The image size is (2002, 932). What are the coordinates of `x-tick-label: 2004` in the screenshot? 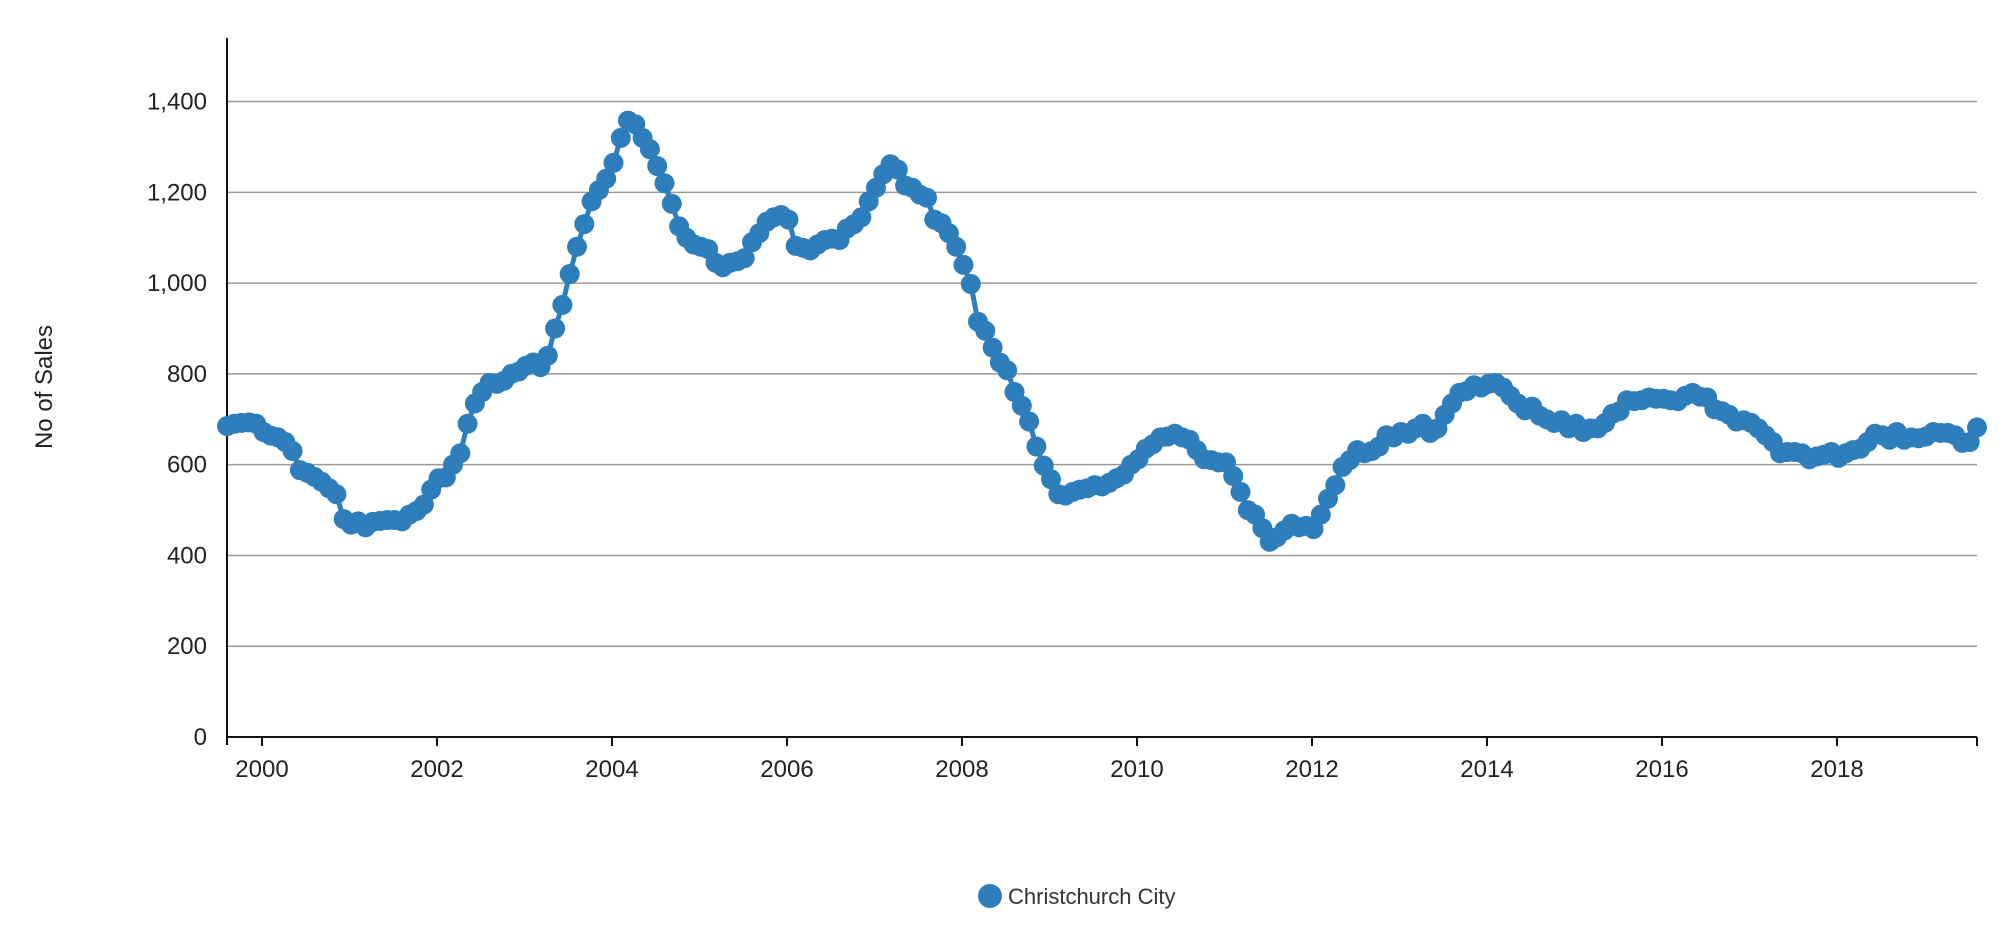 It's located at (611, 769).